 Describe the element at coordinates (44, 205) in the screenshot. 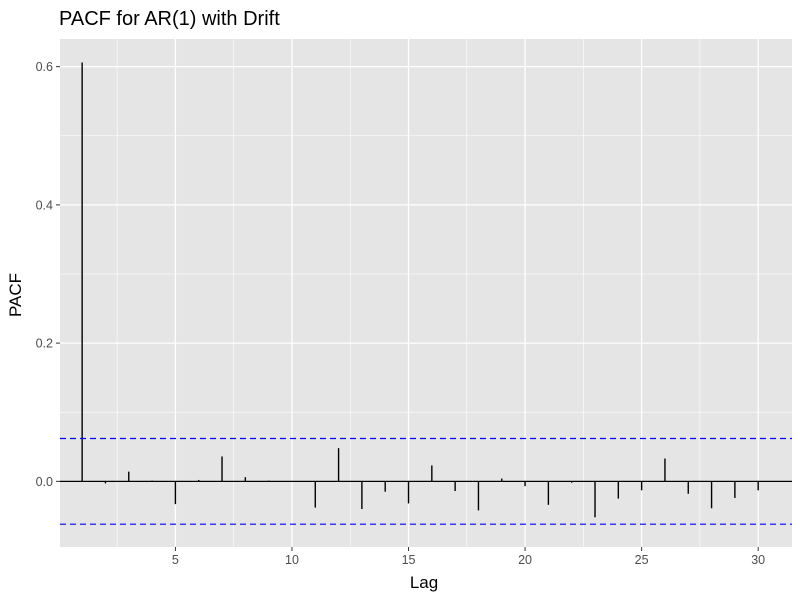

I see `y-tick-label: 0.4` at that location.